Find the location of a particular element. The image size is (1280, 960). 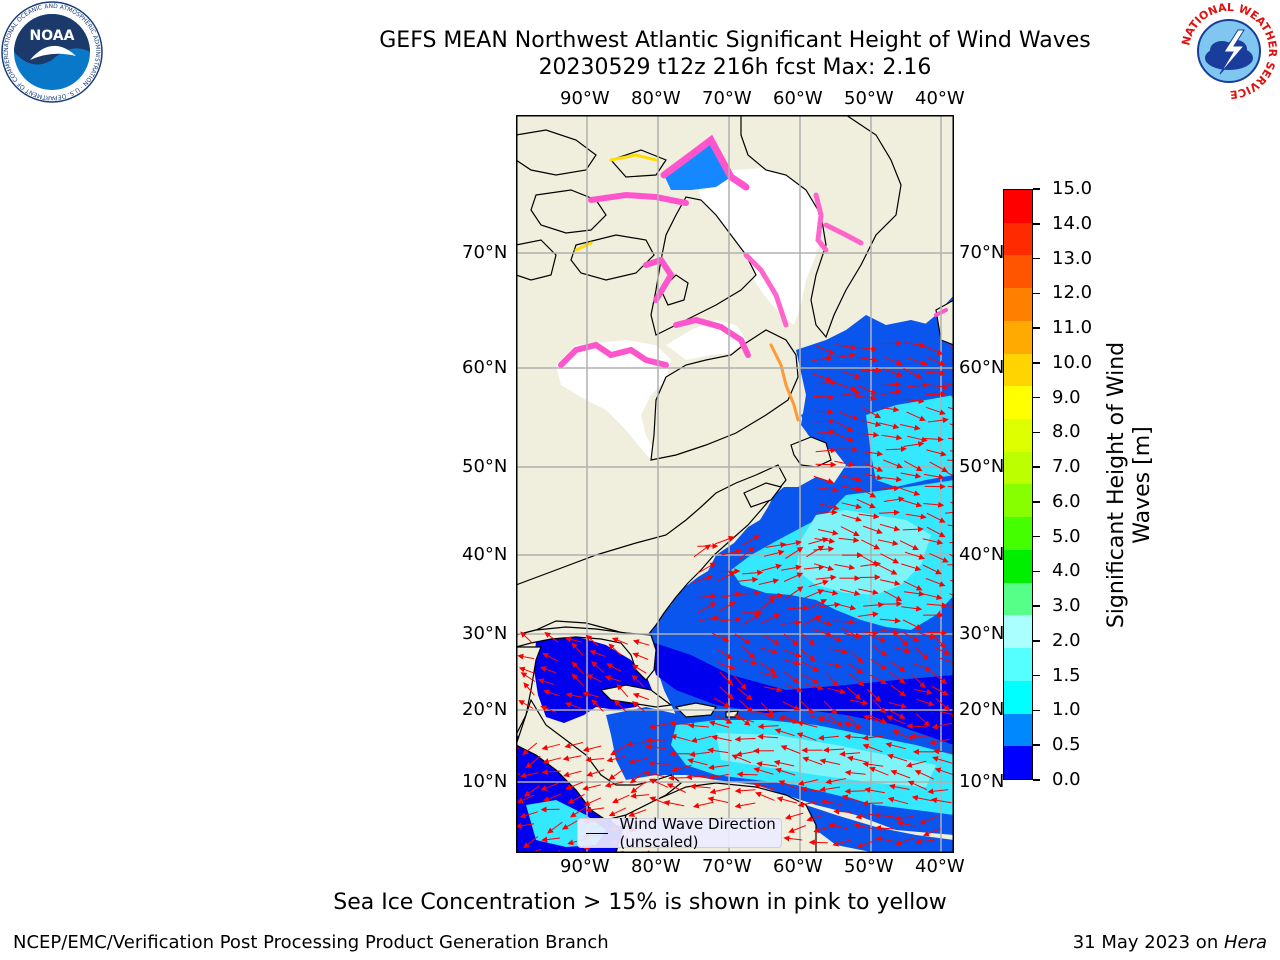

lat-label-left-70n: 70°N is located at coordinates (485, 252).